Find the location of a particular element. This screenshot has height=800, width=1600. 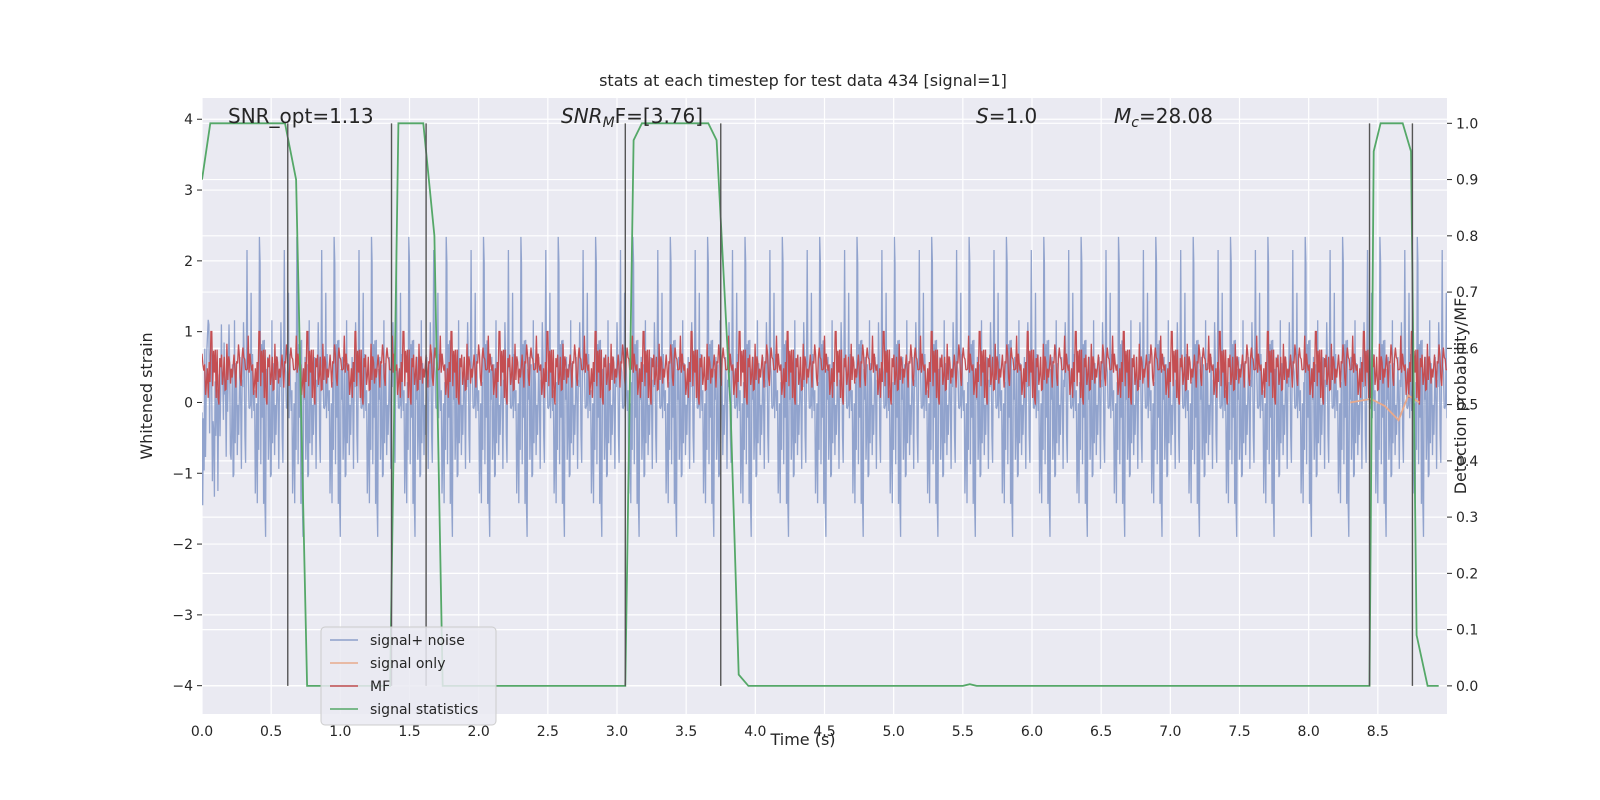

y-right-tick-label: 0.7 is located at coordinates (1467, 293).